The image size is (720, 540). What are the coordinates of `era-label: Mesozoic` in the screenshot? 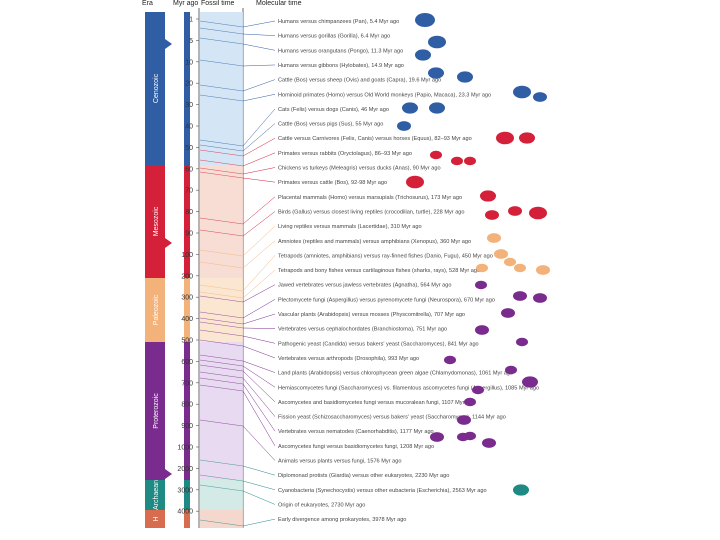 It's located at (156, 221).